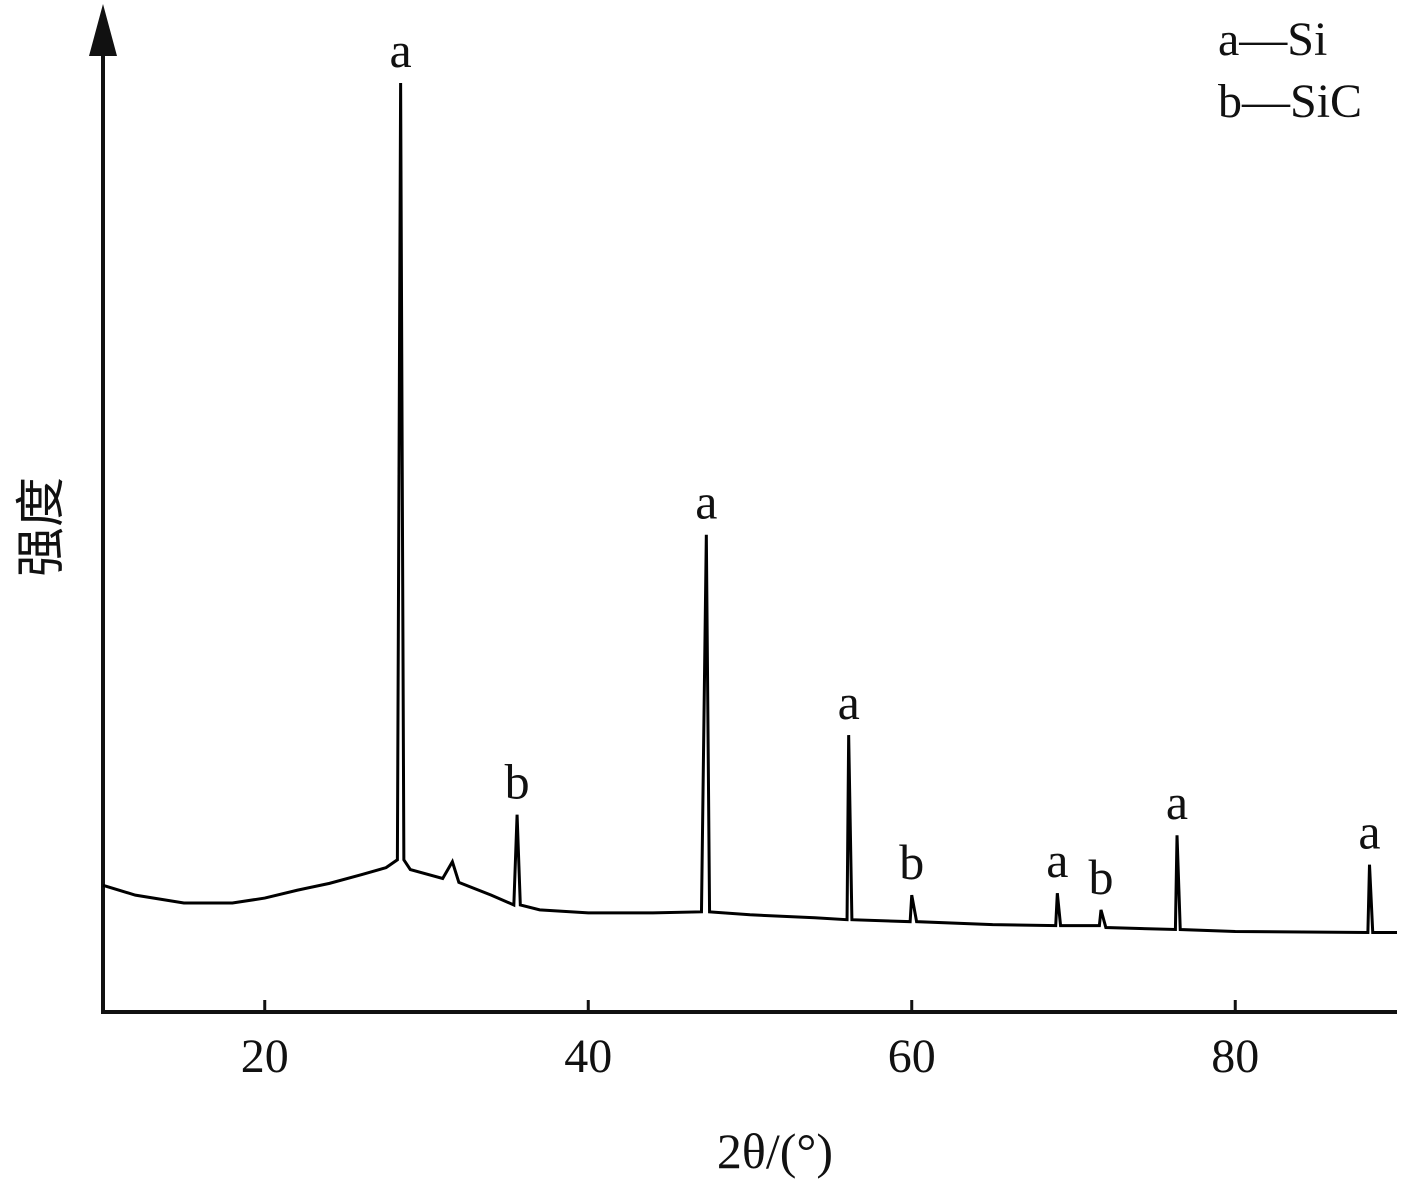 This screenshot has height=1181, width=1417. I want to click on x-tick-label: 20, so click(265, 1056).